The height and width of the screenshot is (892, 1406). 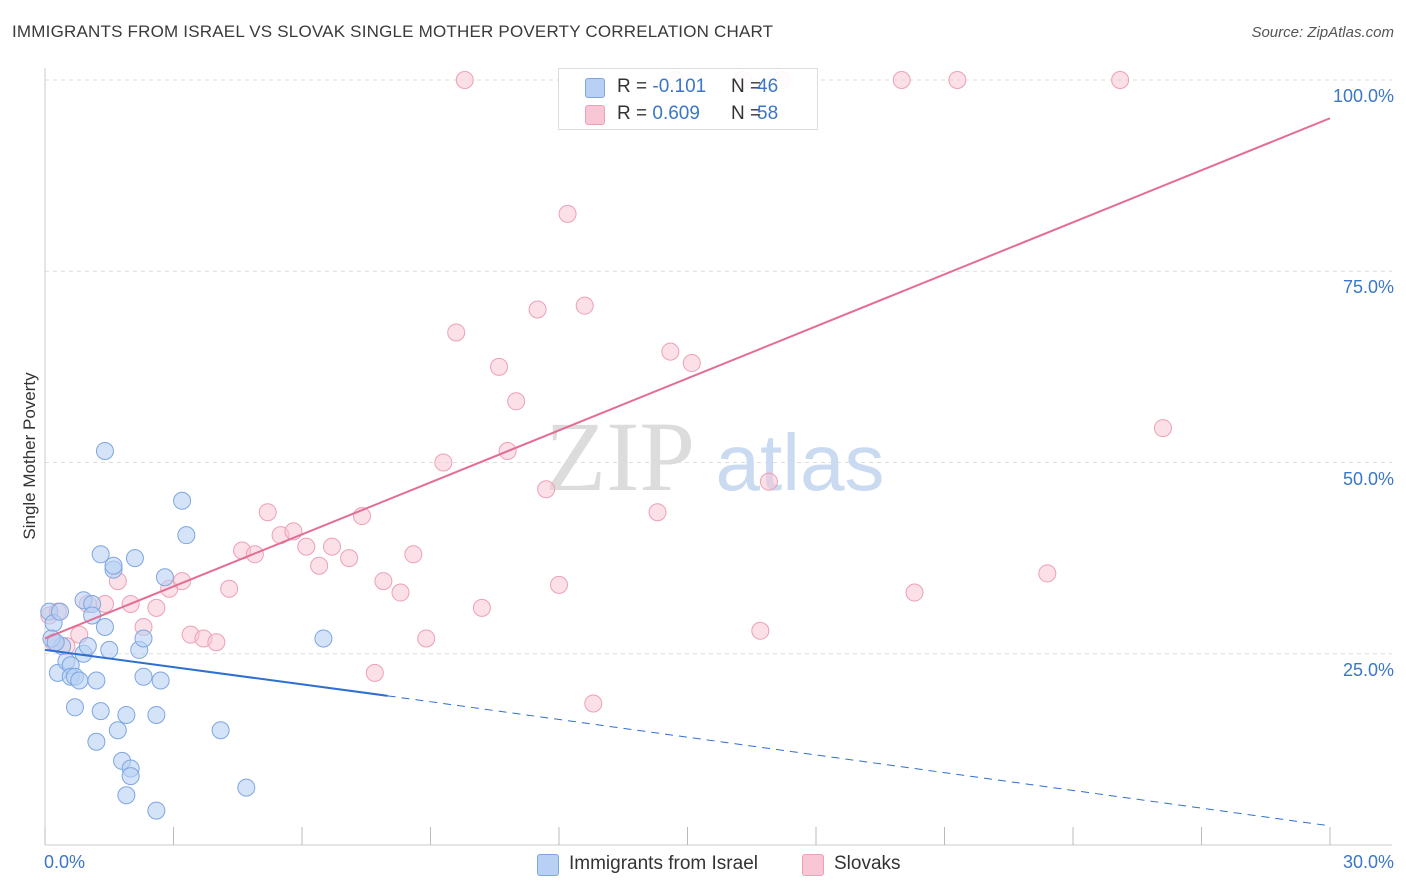 What do you see at coordinates (620, 456) in the screenshot?
I see `watermark-zip: ZIP` at bounding box center [620, 456].